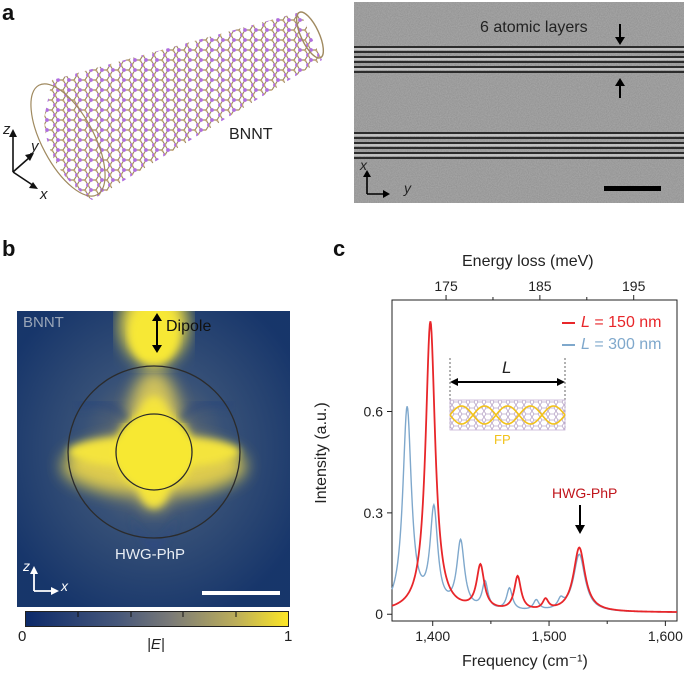 The width and height of the screenshot is (685, 673). What do you see at coordinates (540, 286) in the screenshot?
I see `top-tick-label: 185` at bounding box center [540, 286].